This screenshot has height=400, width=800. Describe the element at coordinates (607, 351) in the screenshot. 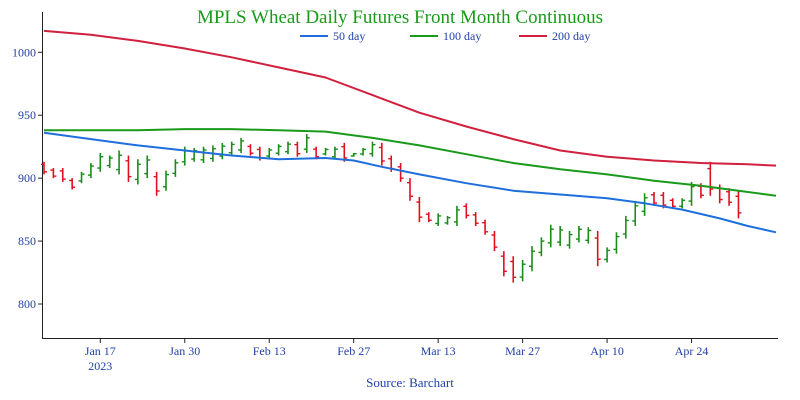

I see `x-tick-label: Apr 10` at that location.